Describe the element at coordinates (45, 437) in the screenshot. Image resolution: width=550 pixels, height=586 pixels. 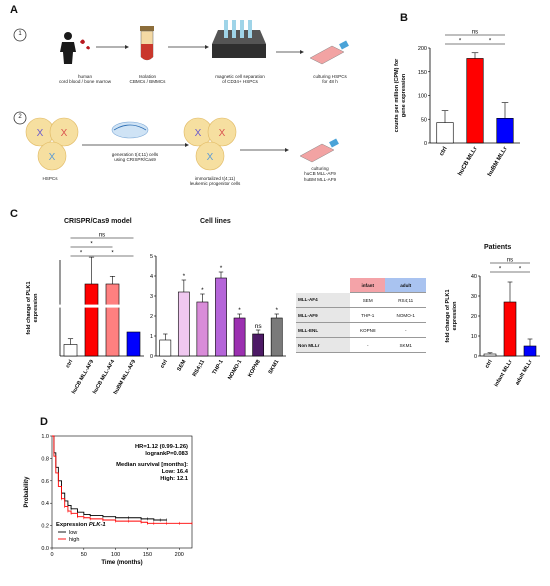
I see `y-tick-label: 1.0` at that location.